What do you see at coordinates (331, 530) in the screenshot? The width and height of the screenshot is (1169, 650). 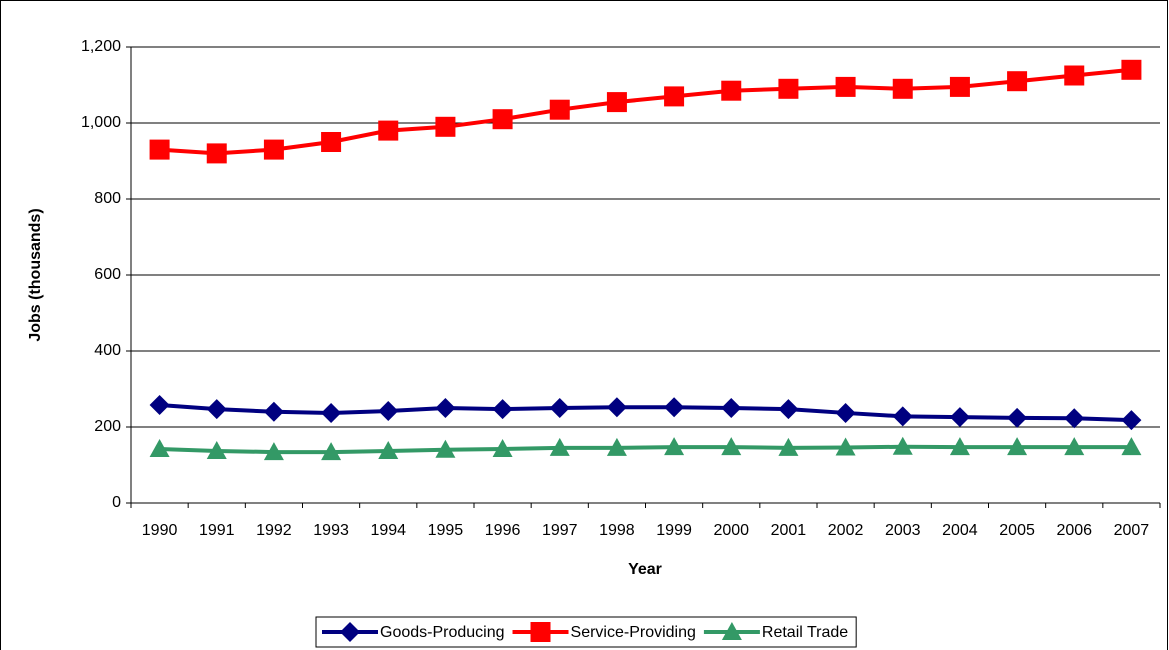 I see `x-tick-label: 1993` at bounding box center [331, 530].